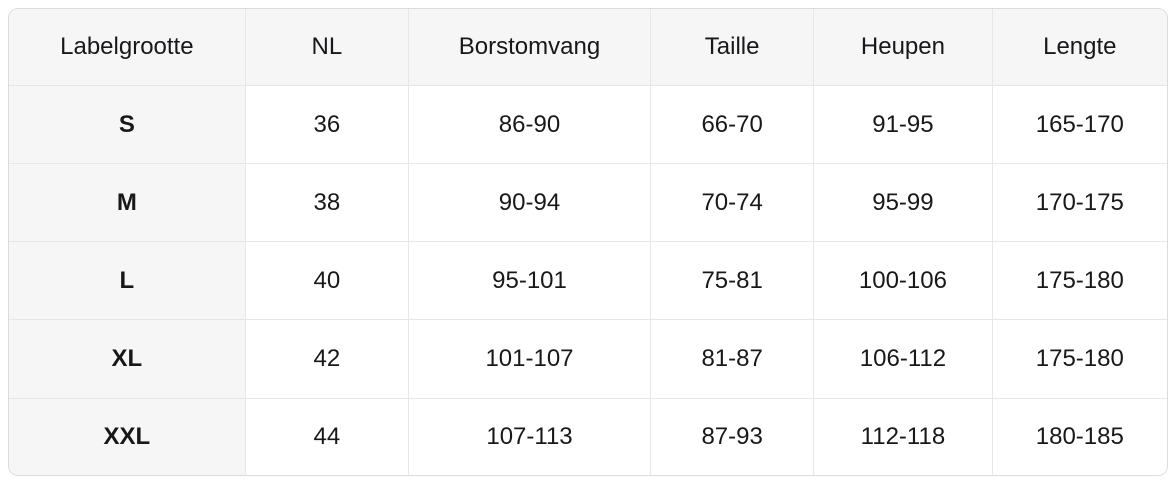 The image size is (1176, 484). What do you see at coordinates (732, 281) in the screenshot?
I see `cell-l-taille: 75-81` at bounding box center [732, 281].